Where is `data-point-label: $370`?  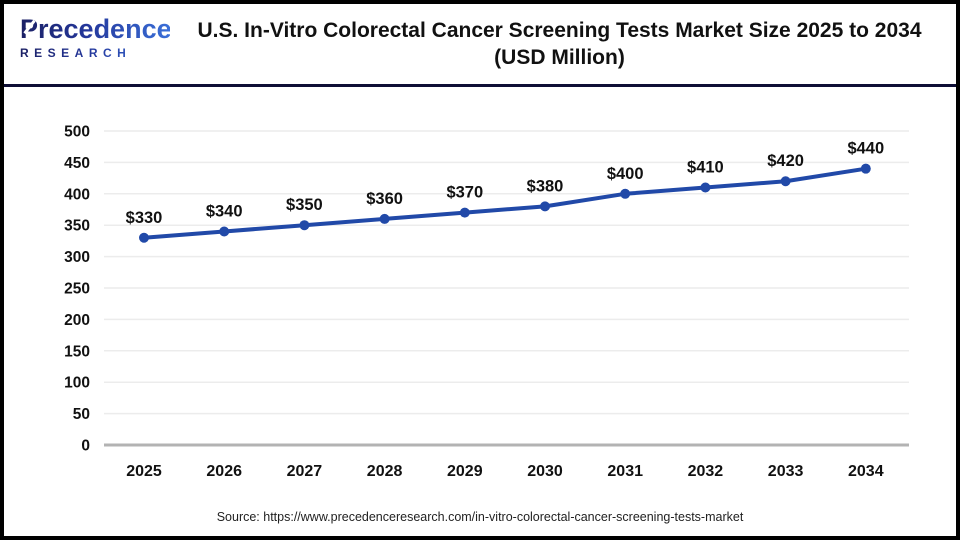
data-point-label: $370 is located at coordinates (464, 193).